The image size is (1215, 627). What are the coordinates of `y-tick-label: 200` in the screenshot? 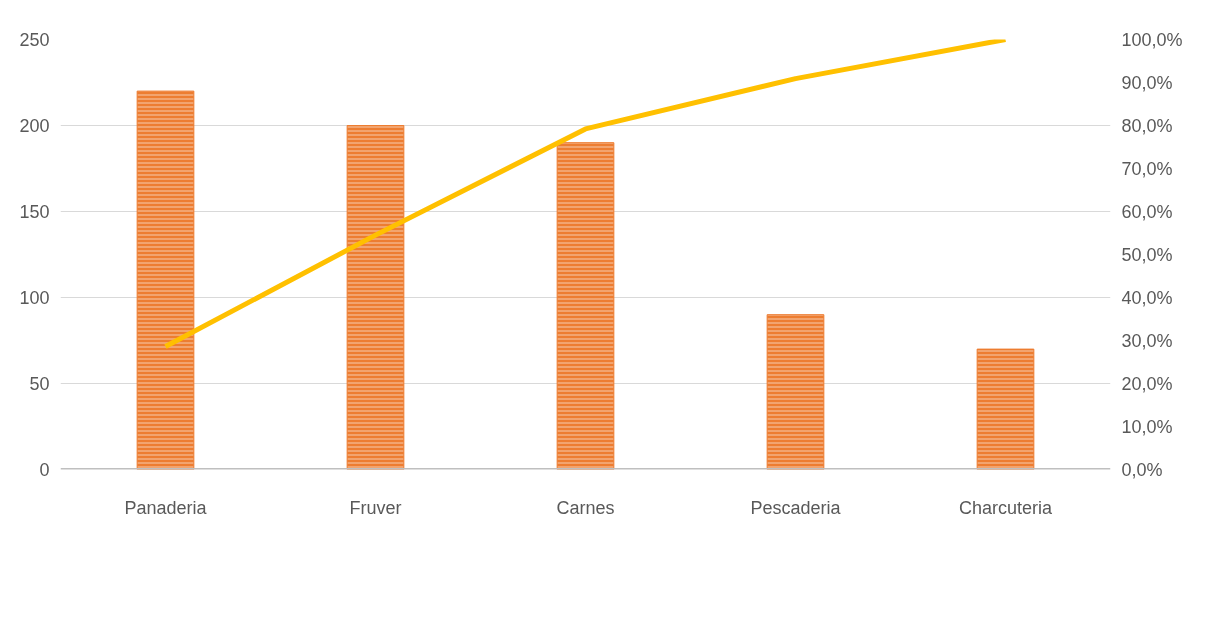 It's located at (34, 126).